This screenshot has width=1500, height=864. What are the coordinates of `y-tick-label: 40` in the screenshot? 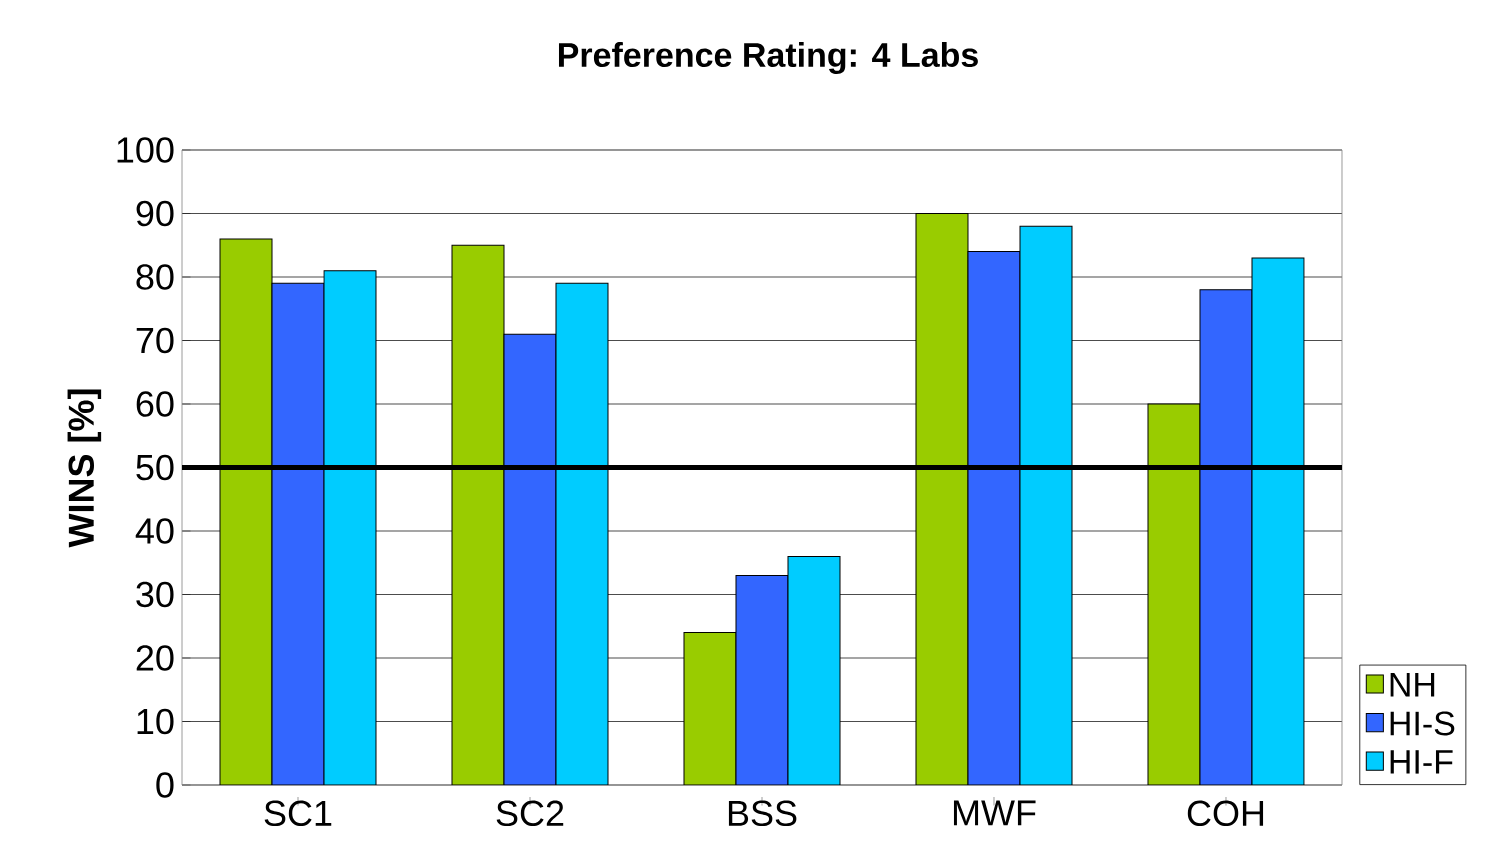 It's located at (154, 531).